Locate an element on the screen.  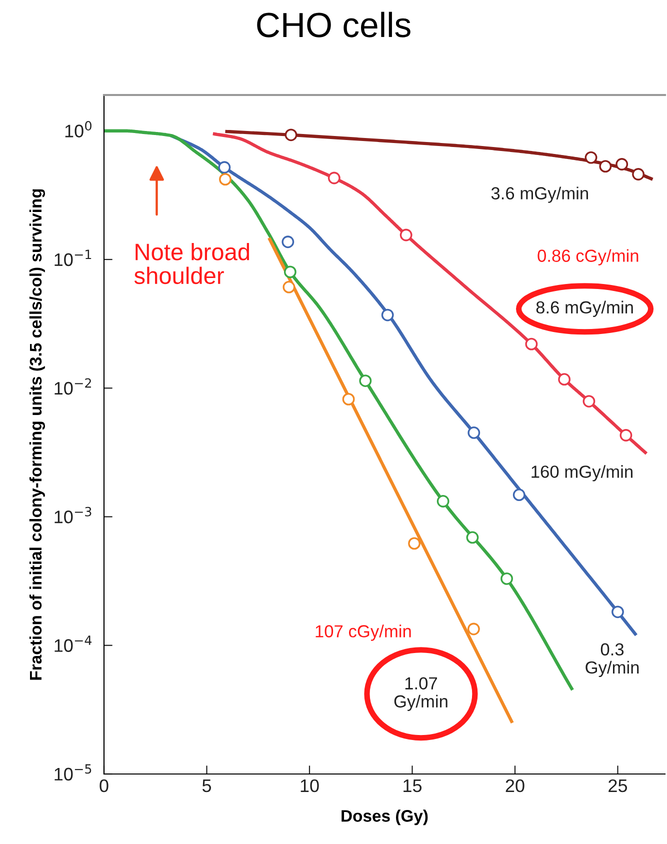
annotation: 0.3 Gy/min is located at coordinates (612, 660).